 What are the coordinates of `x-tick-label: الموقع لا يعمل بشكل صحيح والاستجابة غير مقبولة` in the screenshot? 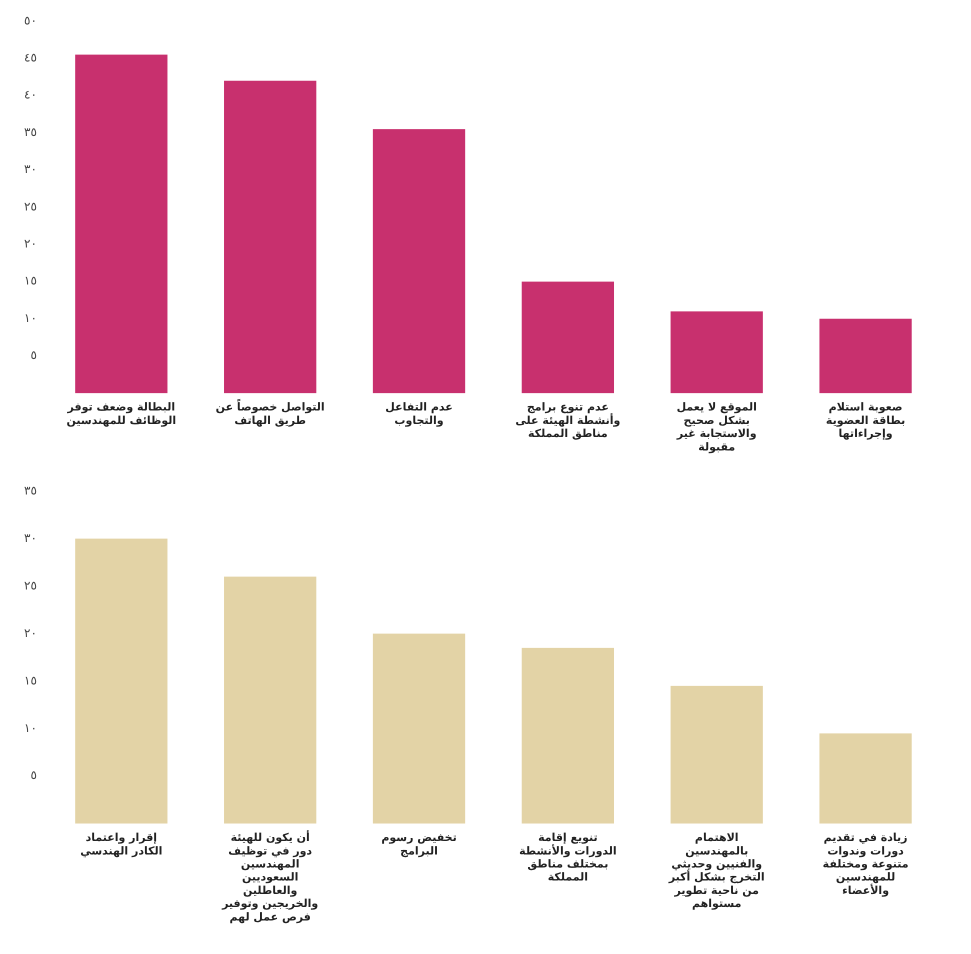 It's located at (716, 427).